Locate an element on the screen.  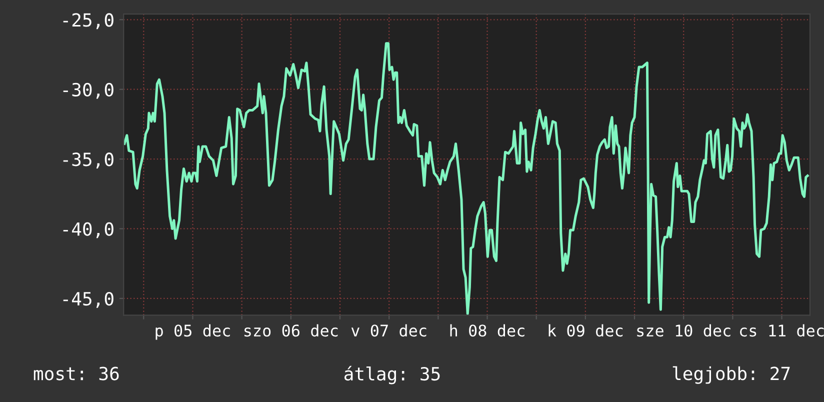
y-tick-label: -35,0 is located at coordinates (88, 160).